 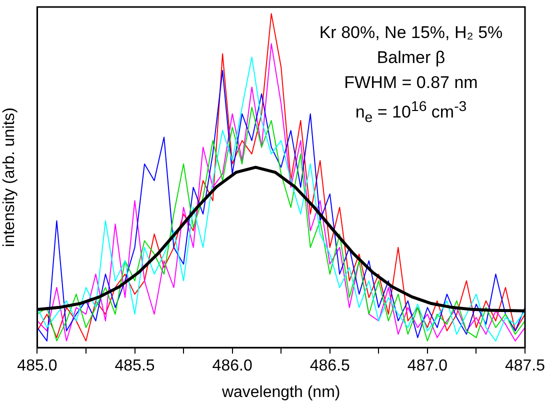 I want to click on x-tick-label: 486.0, so click(x=232, y=366).